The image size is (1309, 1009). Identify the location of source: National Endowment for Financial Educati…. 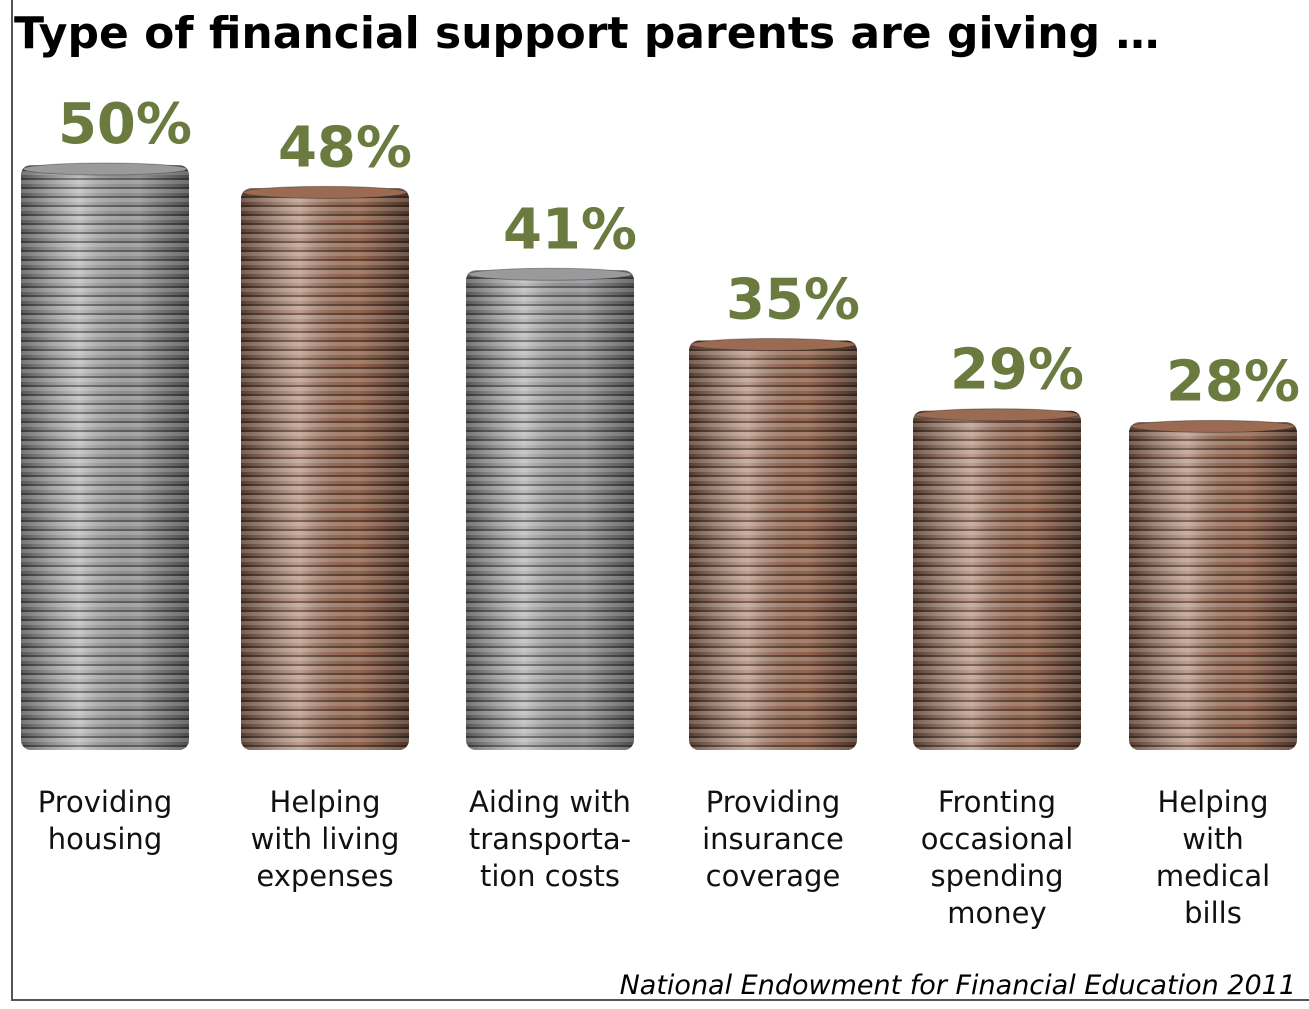
(958, 985).